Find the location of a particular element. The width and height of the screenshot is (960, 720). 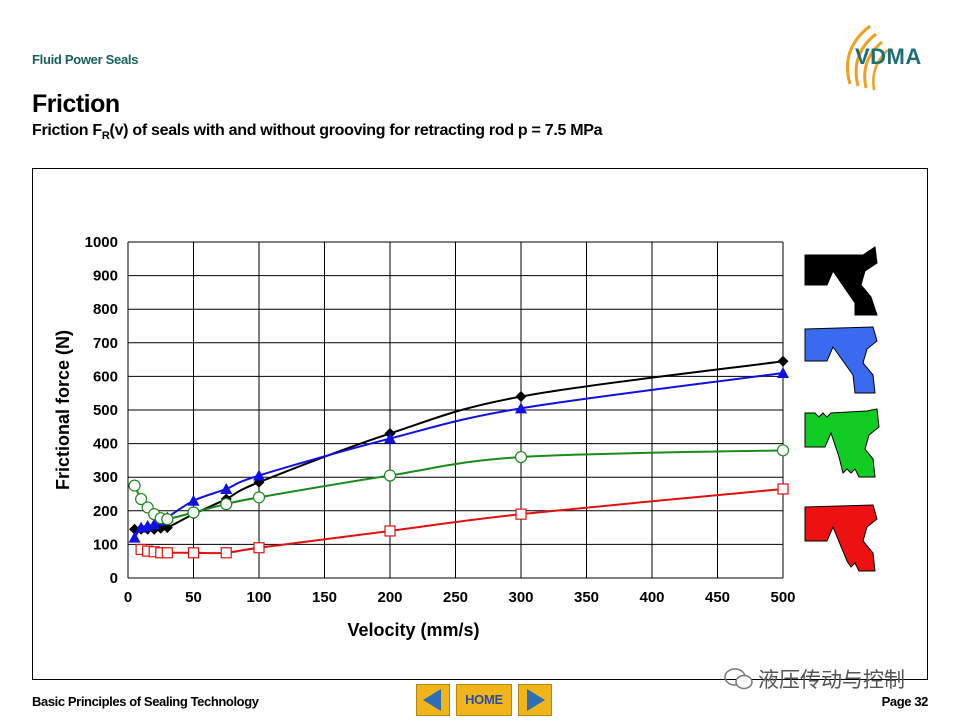

x-tick-label: 400 is located at coordinates (651, 597).